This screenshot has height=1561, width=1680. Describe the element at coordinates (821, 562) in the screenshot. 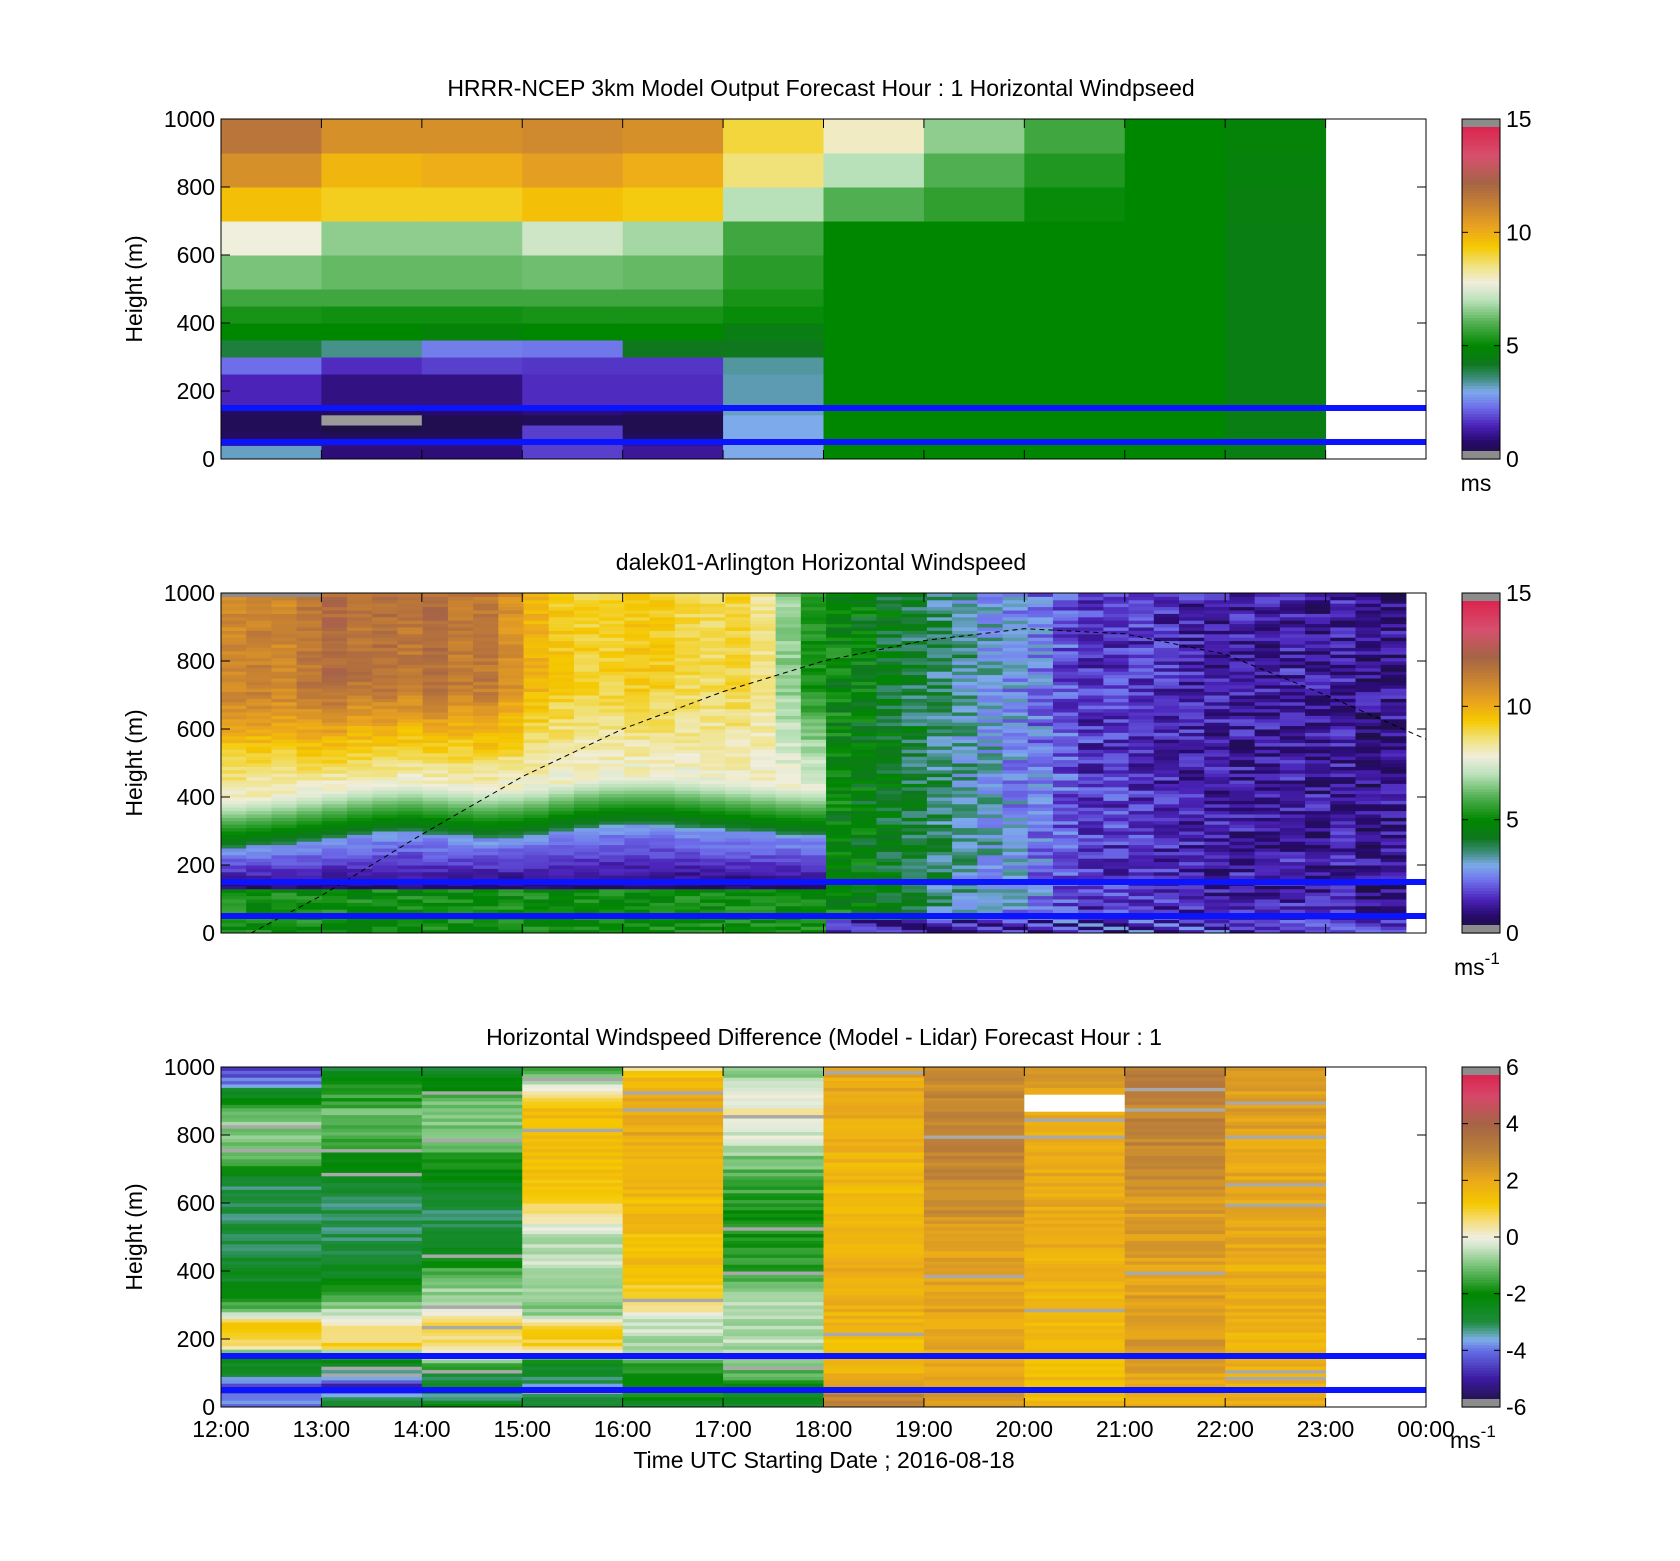

I see `panel-title: dalek01-Arlington Horizontal Windspeed` at that location.